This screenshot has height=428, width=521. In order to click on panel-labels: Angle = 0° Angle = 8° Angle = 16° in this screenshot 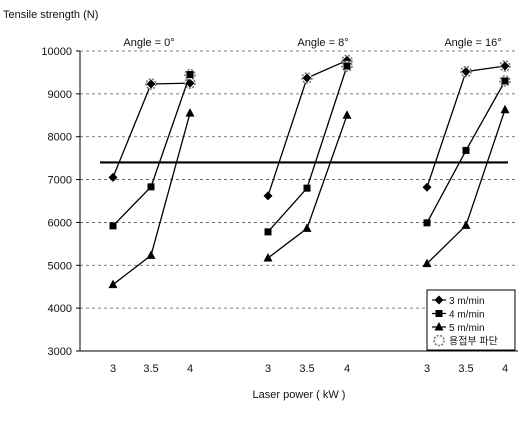, I will do `click(312, 43)`.